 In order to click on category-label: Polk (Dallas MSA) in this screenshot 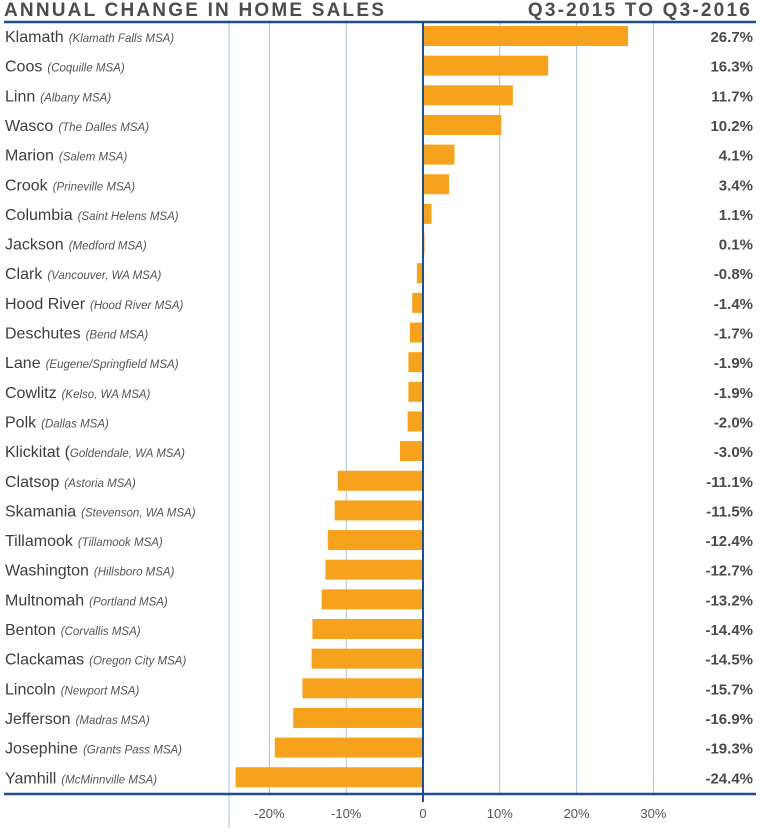, I will do `click(57, 422)`.